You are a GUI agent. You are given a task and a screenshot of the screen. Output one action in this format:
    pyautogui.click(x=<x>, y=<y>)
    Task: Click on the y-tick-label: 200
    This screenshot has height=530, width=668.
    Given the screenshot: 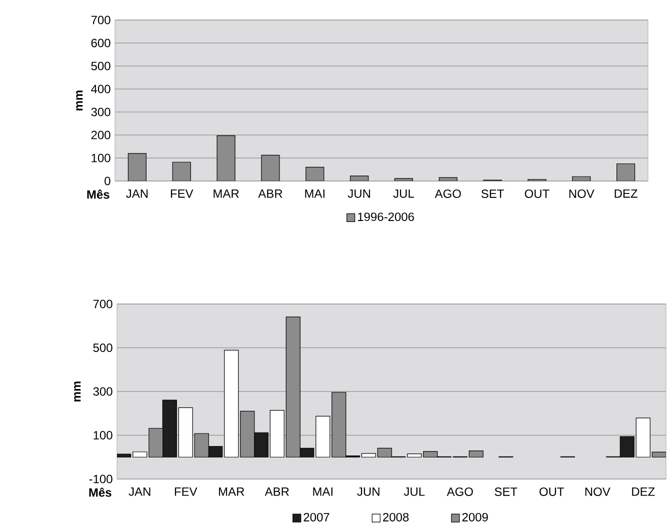 What is the action you would take?
    pyautogui.click(x=100, y=135)
    